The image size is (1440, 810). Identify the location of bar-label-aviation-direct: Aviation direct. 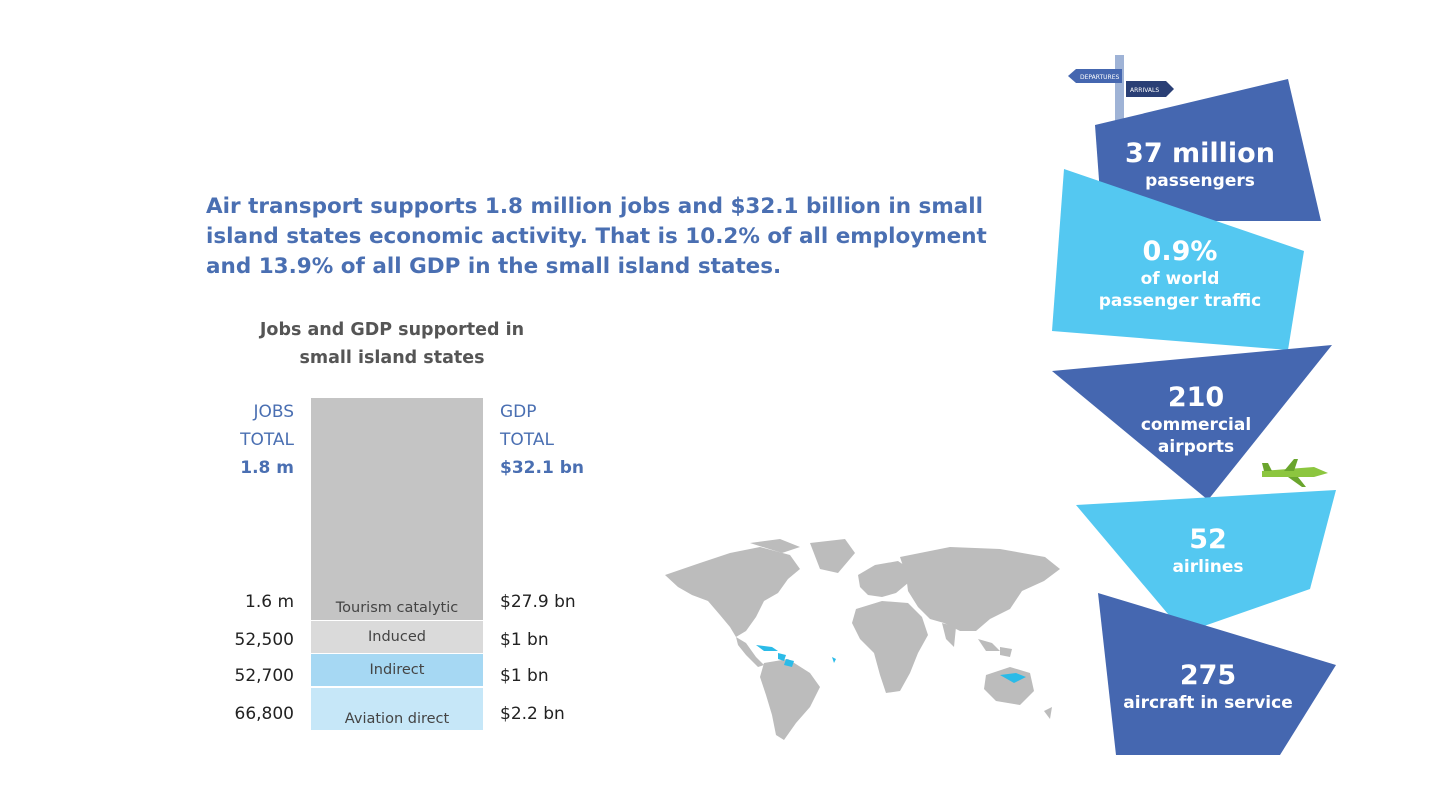
(397, 719).